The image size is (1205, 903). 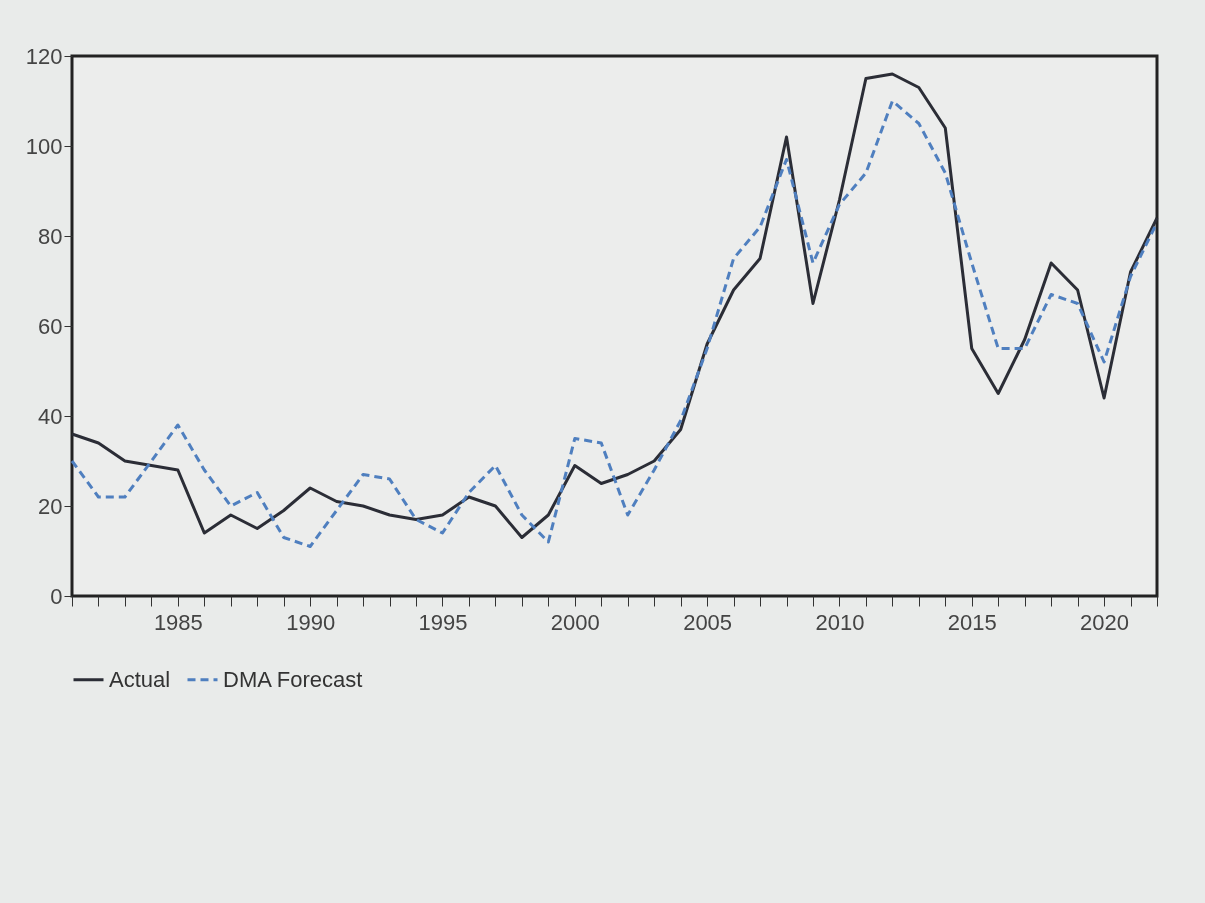 I want to click on x-tick-label: 2015, so click(x=972, y=622).